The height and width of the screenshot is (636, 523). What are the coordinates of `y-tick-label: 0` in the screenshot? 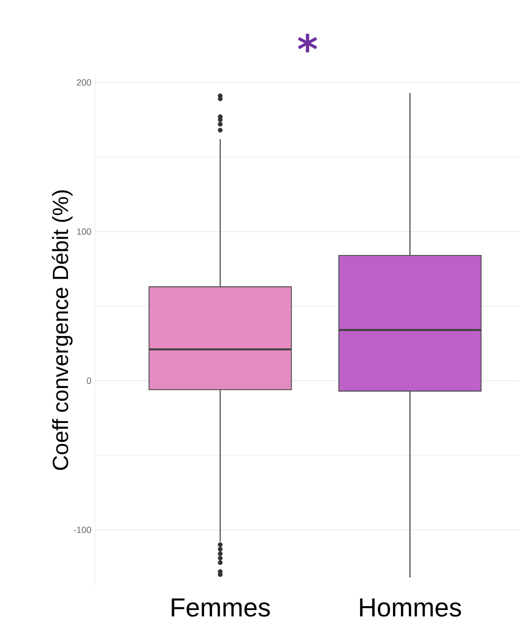 It's located at (89, 381).